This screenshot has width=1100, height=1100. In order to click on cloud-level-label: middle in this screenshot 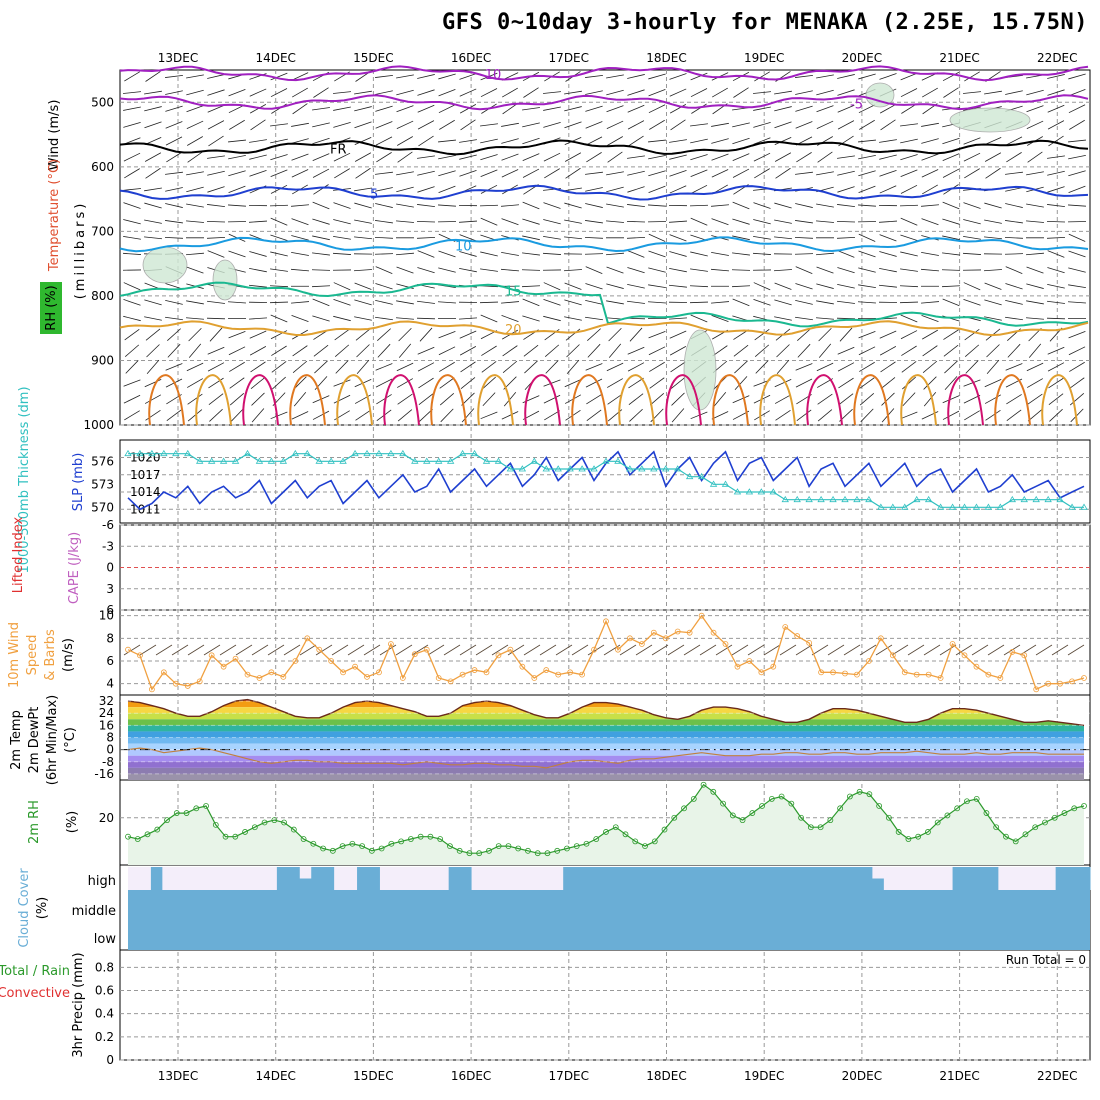, I will do `click(94, 911)`.